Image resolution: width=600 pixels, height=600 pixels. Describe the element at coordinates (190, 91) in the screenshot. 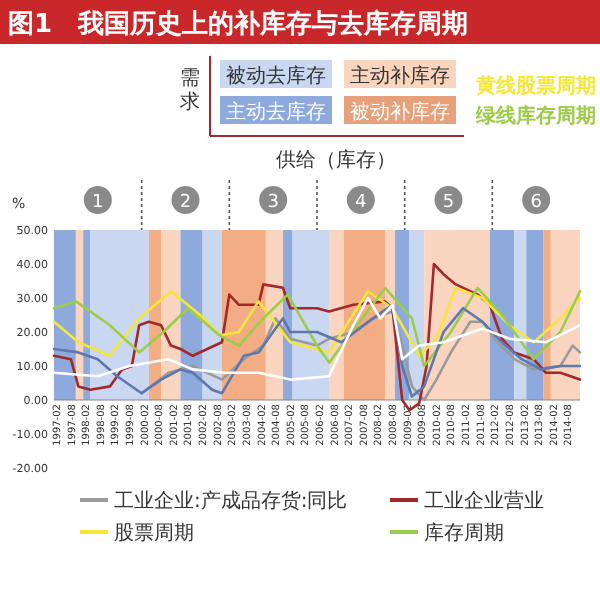

I see `text: 需求` at that location.